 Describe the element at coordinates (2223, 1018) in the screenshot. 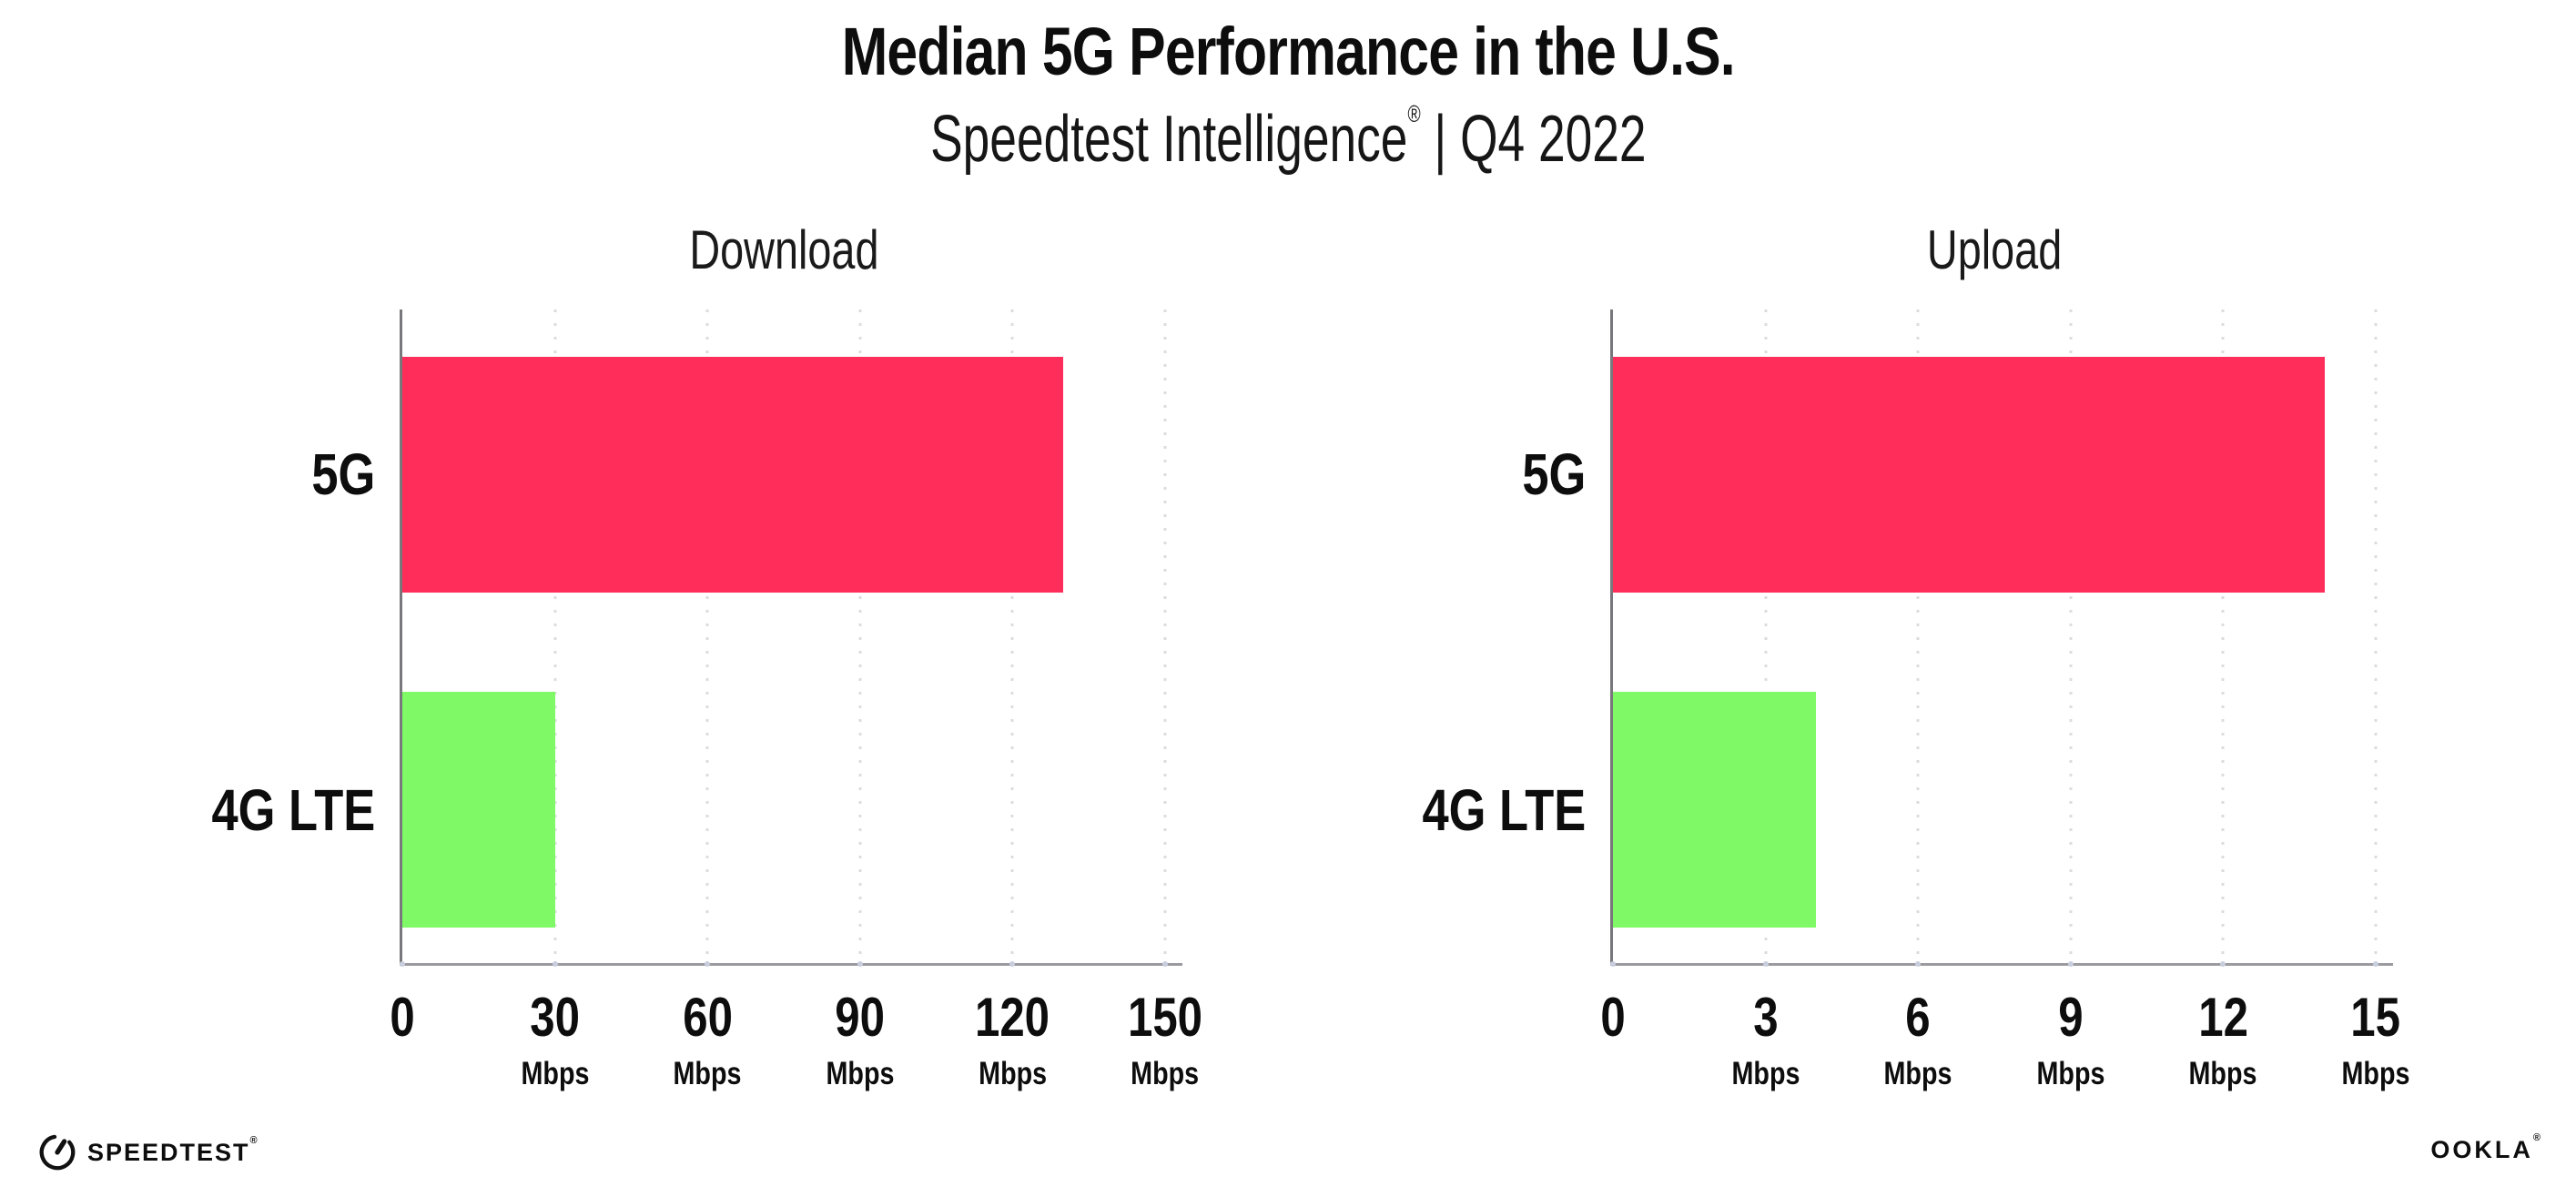

I see `x-tick-value: 12` at that location.